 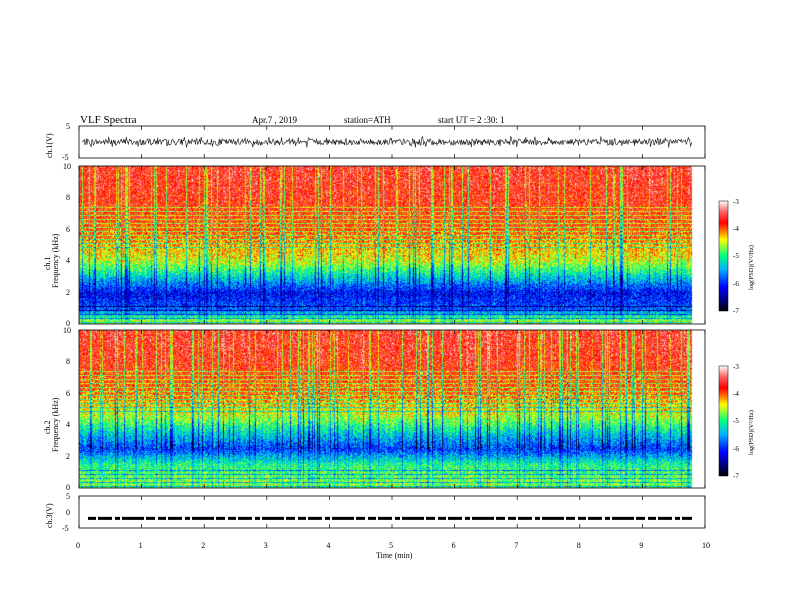 I want to click on ch2-ytick-4: 4, so click(x=68, y=424).